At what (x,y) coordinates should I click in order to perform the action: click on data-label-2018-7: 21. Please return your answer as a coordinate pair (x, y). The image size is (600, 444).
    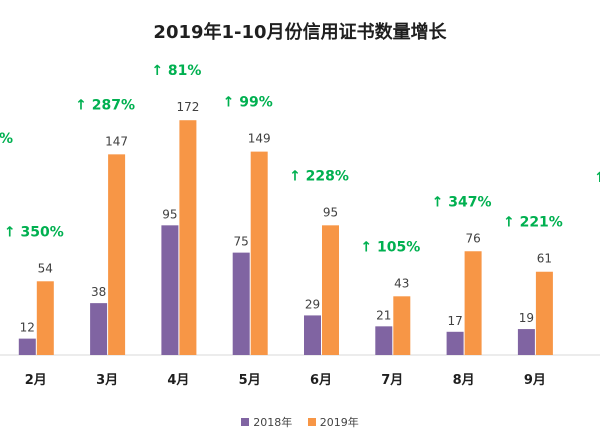
    Looking at the image, I should click on (383, 315).